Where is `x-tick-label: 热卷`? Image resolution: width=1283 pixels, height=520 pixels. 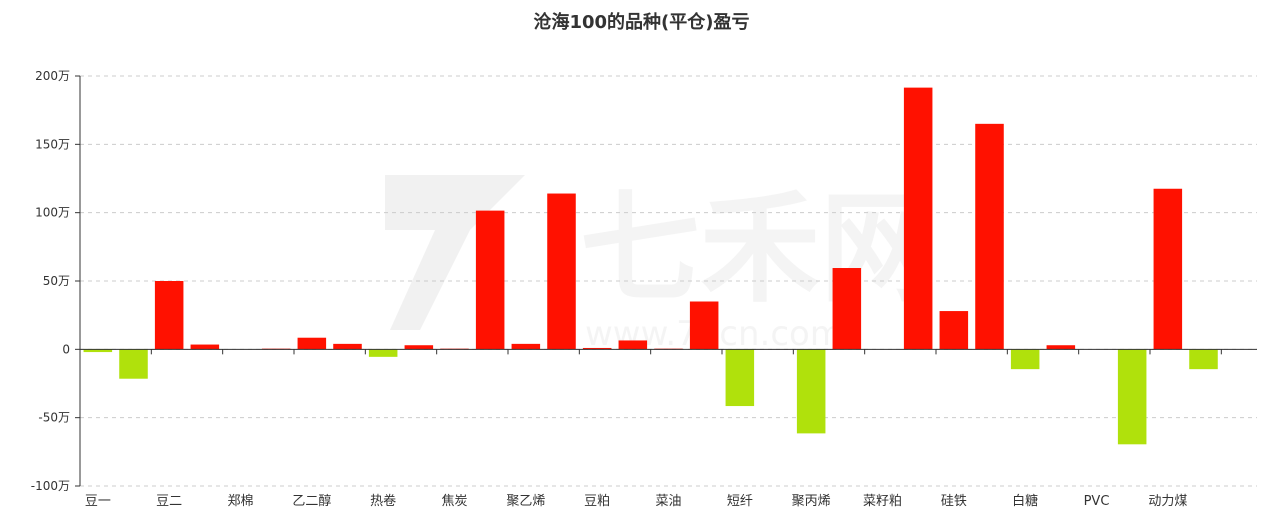
x-tick-label: 热卷 is located at coordinates (383, 501).